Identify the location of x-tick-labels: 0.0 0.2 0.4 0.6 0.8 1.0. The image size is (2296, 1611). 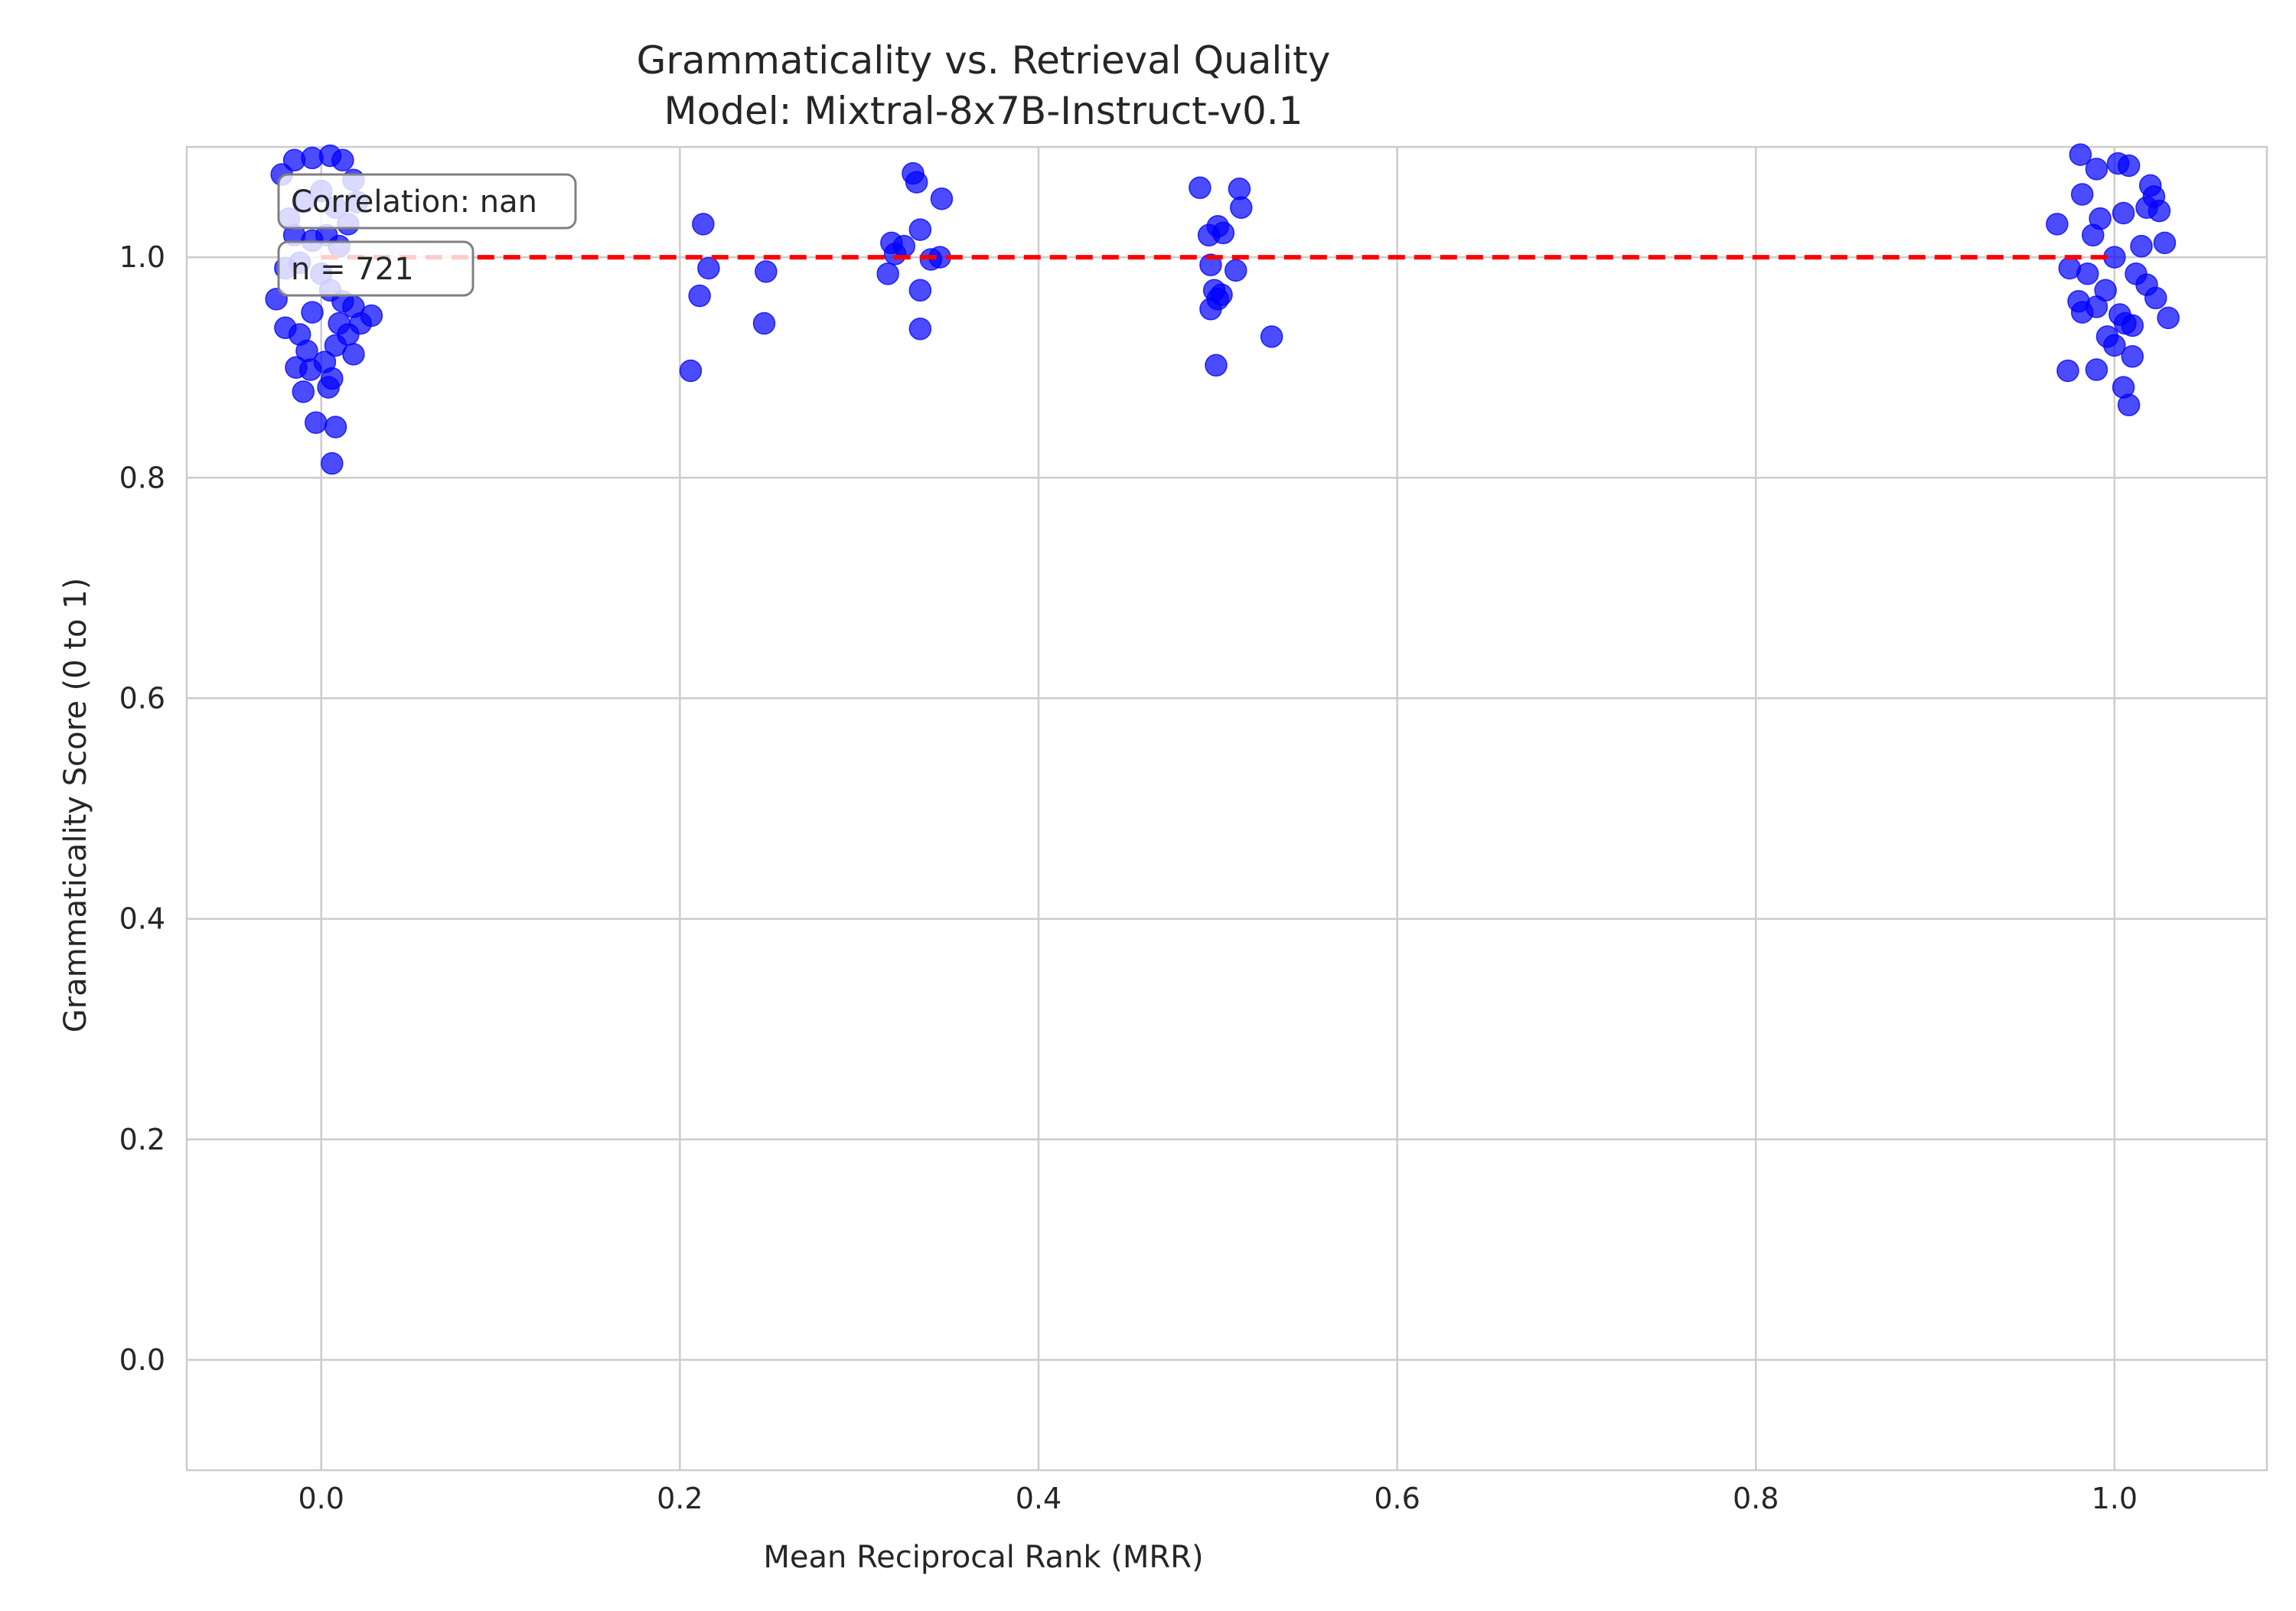
(1218, 1498).